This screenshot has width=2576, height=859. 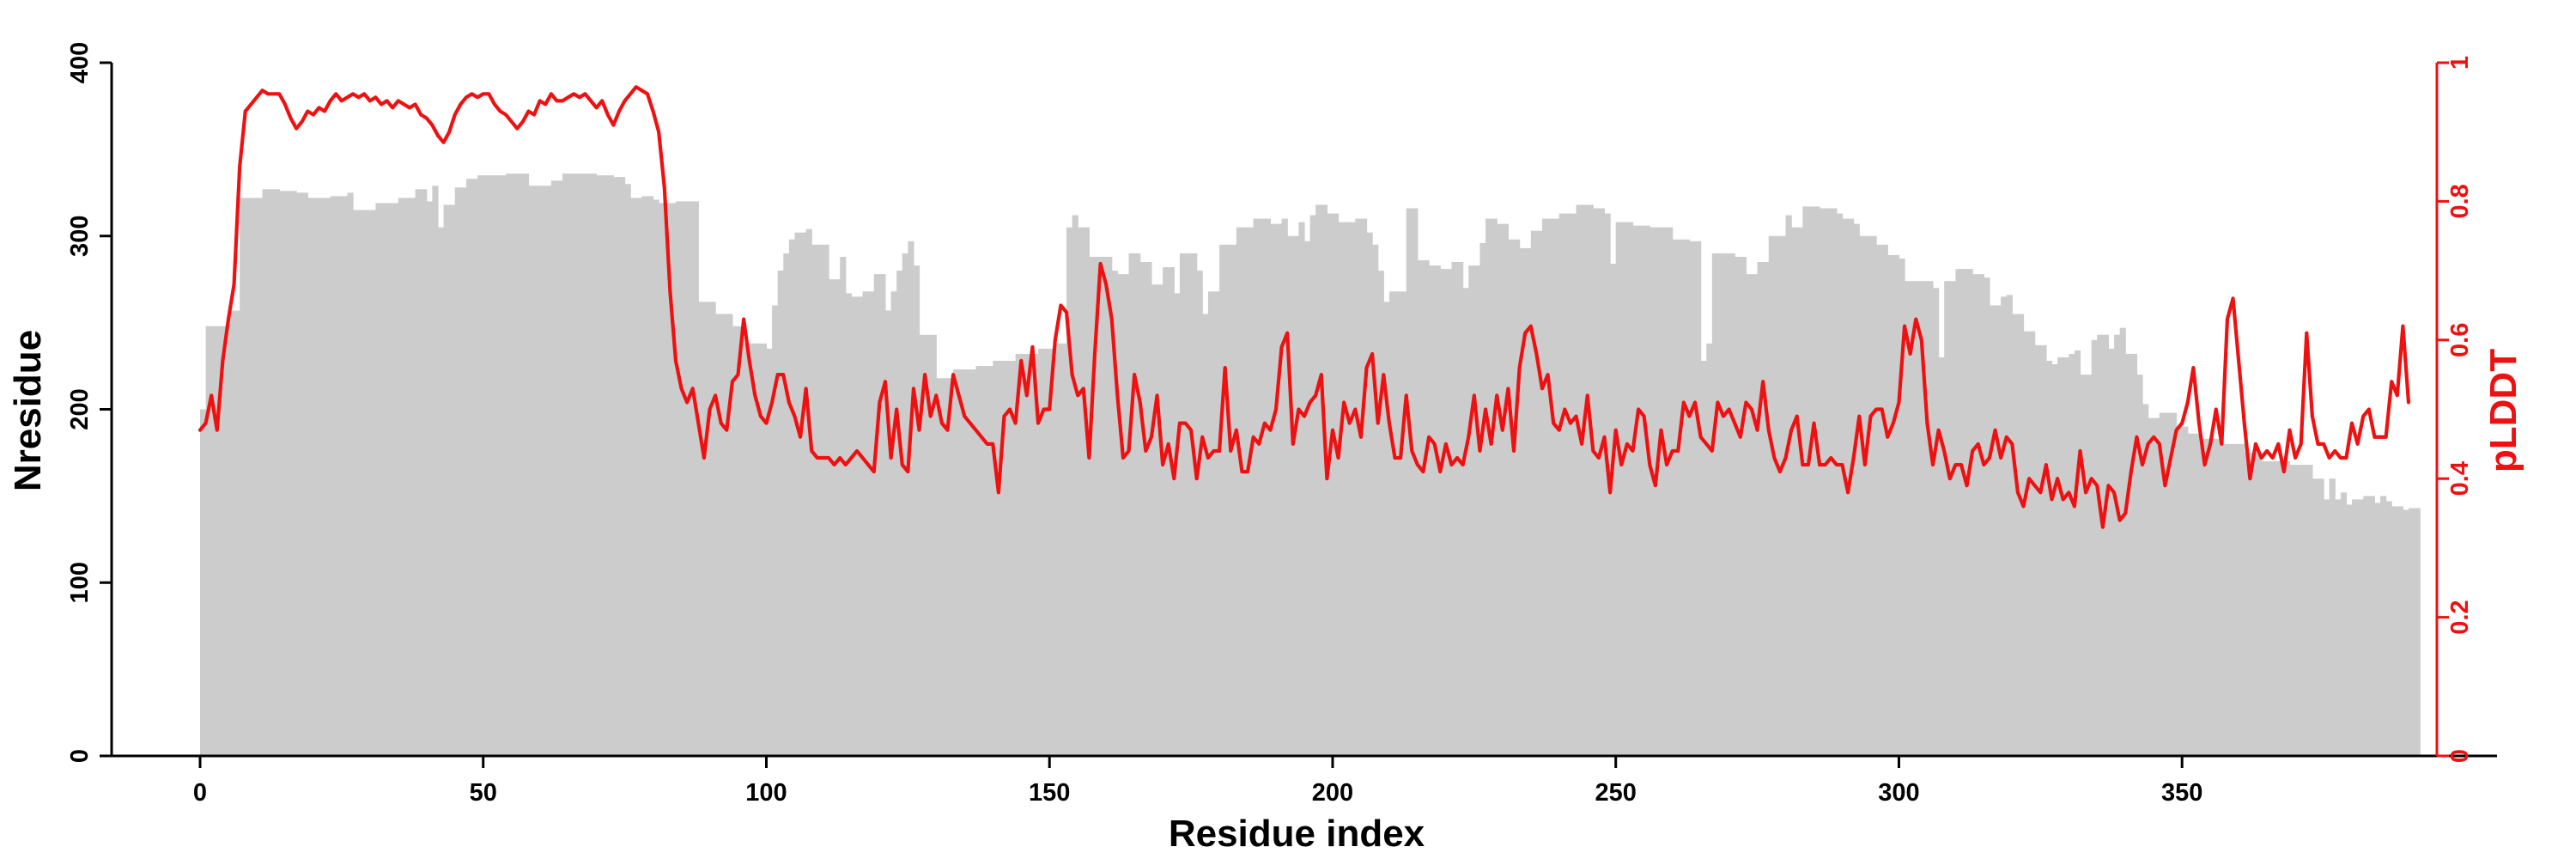 What do you see at coordinates (1049, 793) in the screenshot?
I see `x-tick-label: 150` at bounding box center [1049, 793].